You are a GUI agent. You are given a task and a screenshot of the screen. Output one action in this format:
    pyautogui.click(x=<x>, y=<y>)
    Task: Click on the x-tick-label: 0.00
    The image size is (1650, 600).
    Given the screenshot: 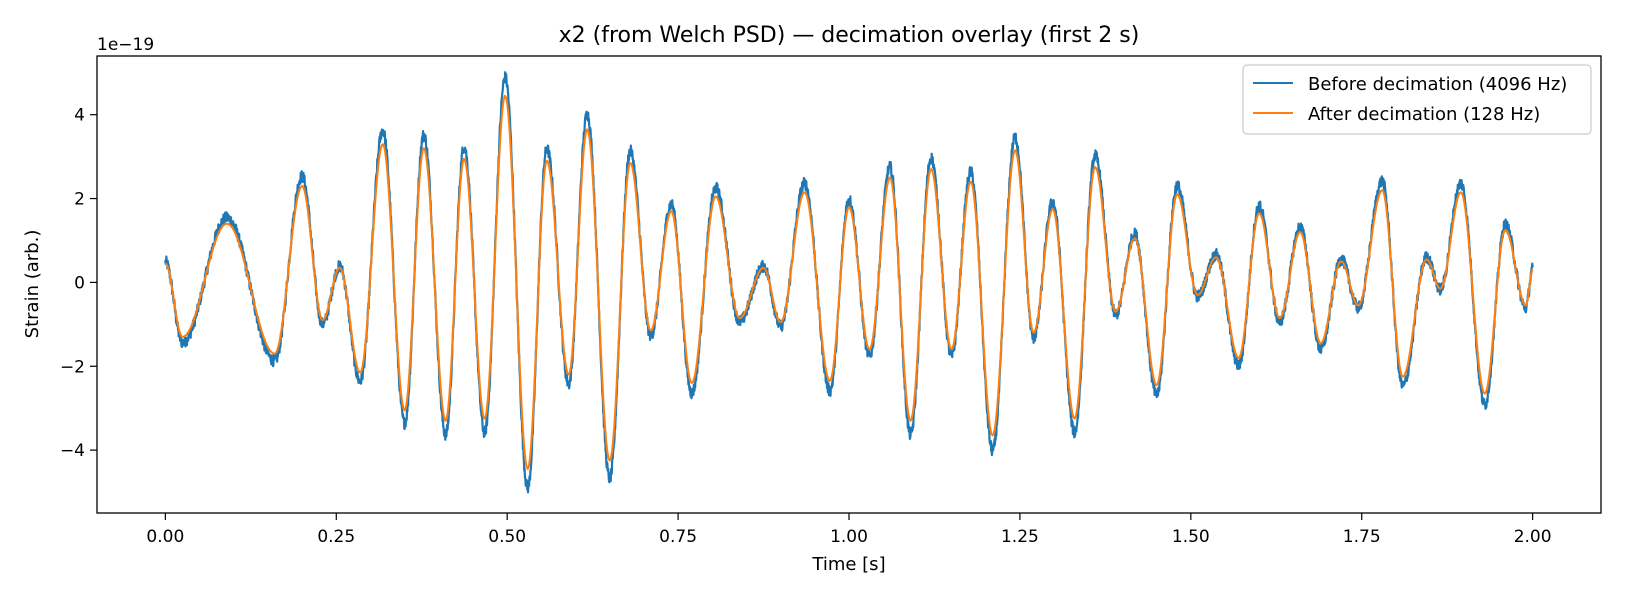 What is the action you would take?
    pyautogui.click(x=165, y=537)
    